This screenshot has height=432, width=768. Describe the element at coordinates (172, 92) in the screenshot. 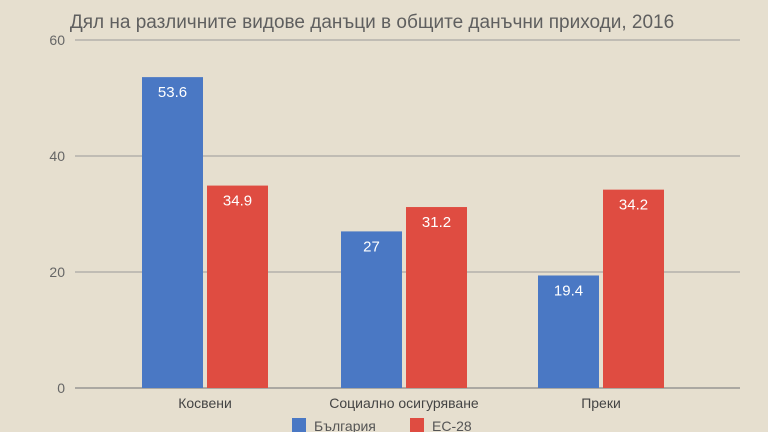

I see `data-label: 53.6` at that location.